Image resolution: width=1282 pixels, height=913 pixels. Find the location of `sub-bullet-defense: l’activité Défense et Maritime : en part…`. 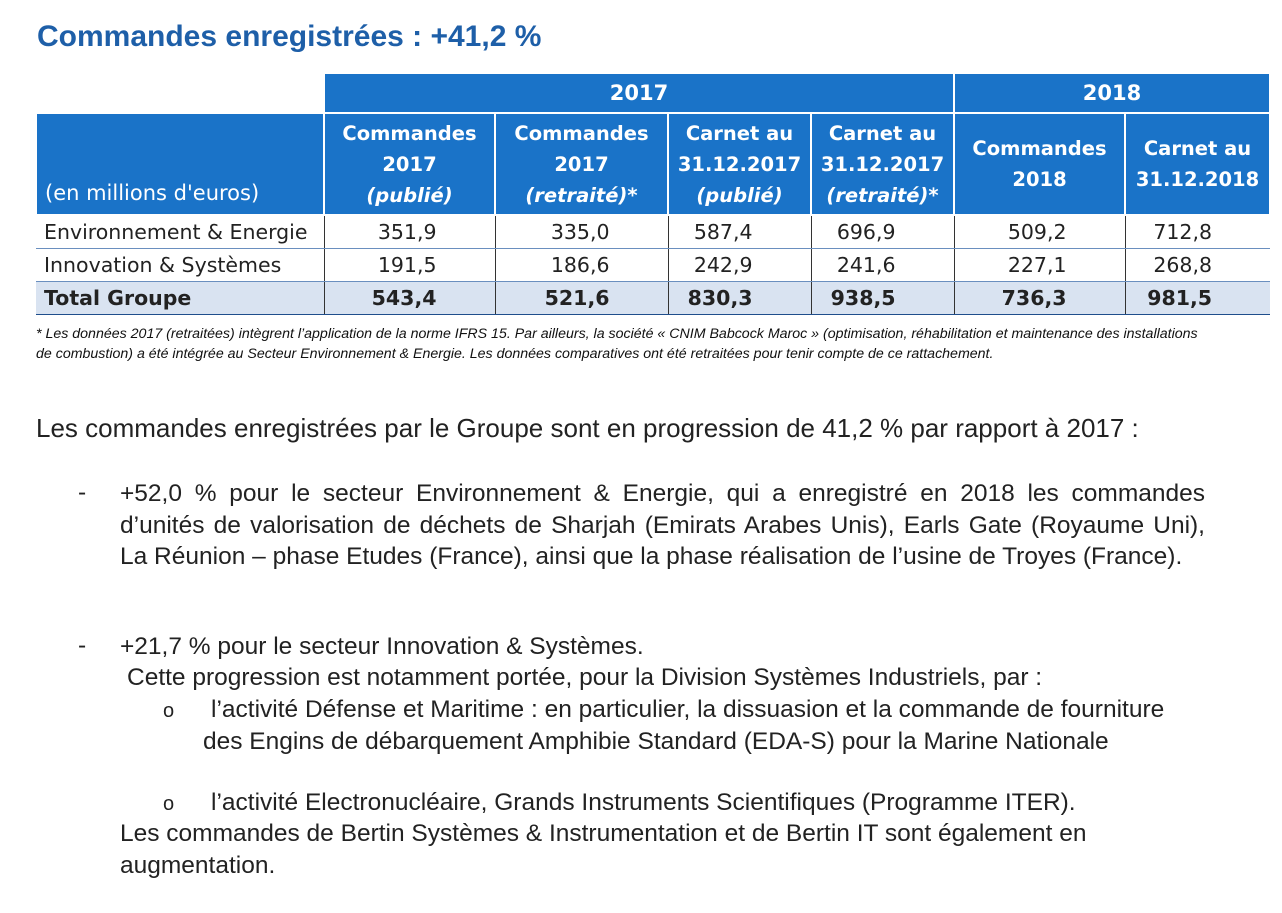

sub-bullet-defense: l’activité Défense et Maritime : en part… is located at coordinates (684, 725).